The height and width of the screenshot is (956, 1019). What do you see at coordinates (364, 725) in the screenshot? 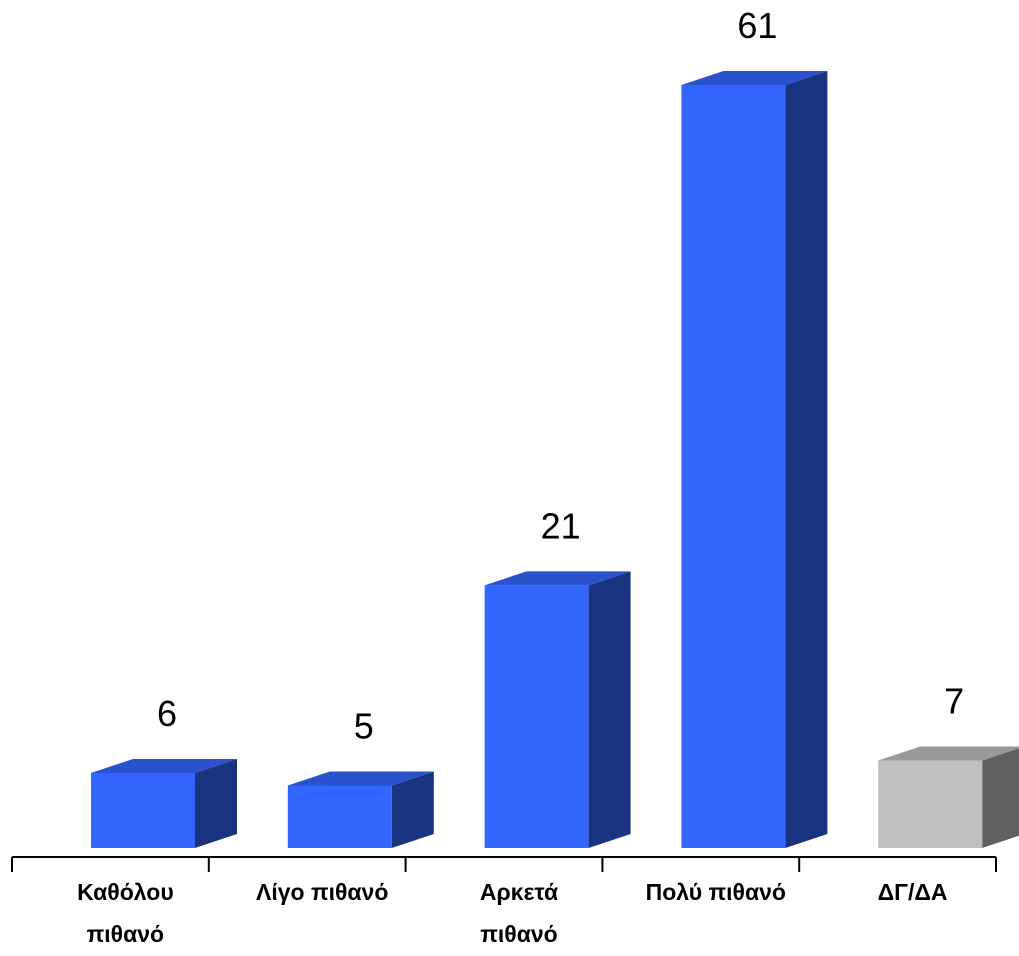
I see `data-label: 5` at bounding box center [364, 725].